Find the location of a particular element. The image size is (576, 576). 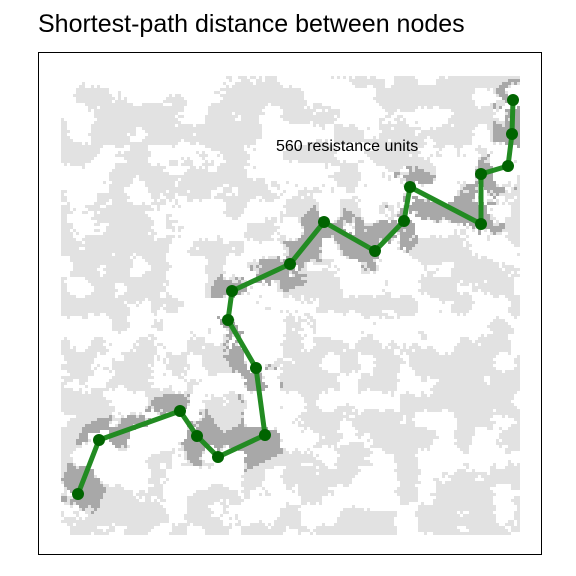

distance-annotation: 560 resistance units is located at coordinates (347, 146).